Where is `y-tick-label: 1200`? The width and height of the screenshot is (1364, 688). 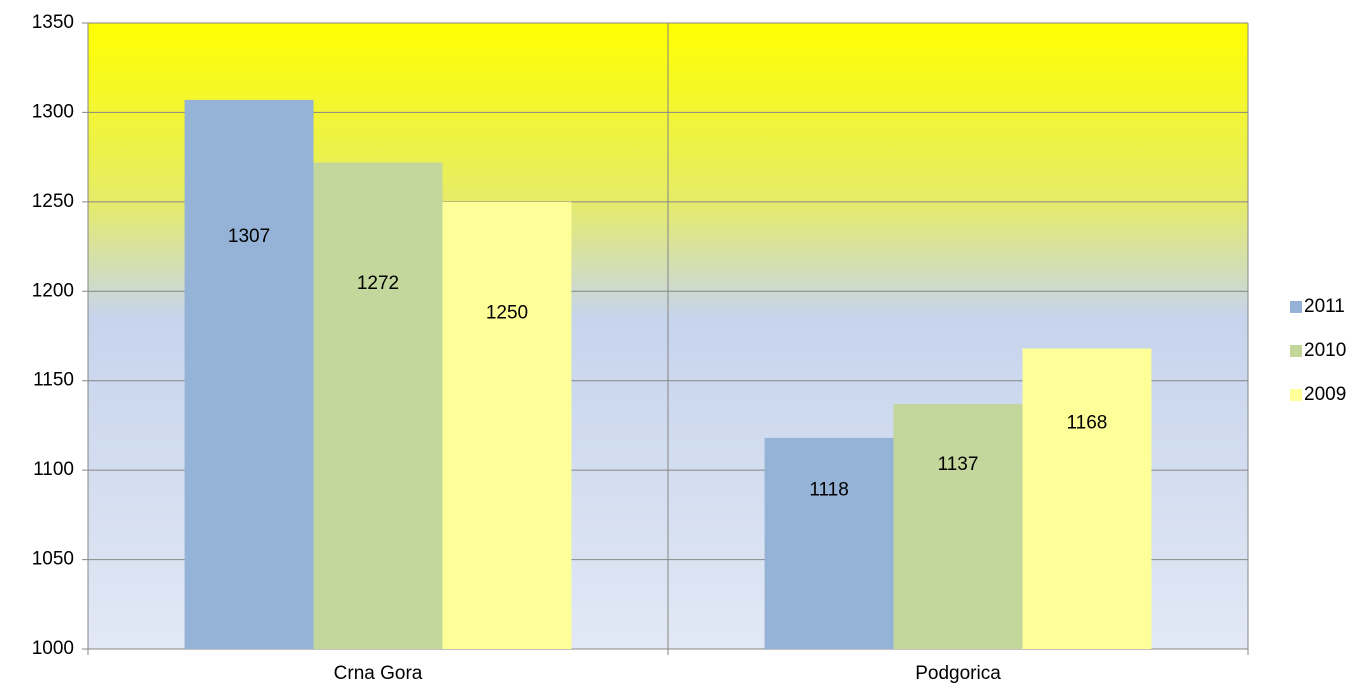 y-tick-label: 1200 is located at coordinates (53, 290).